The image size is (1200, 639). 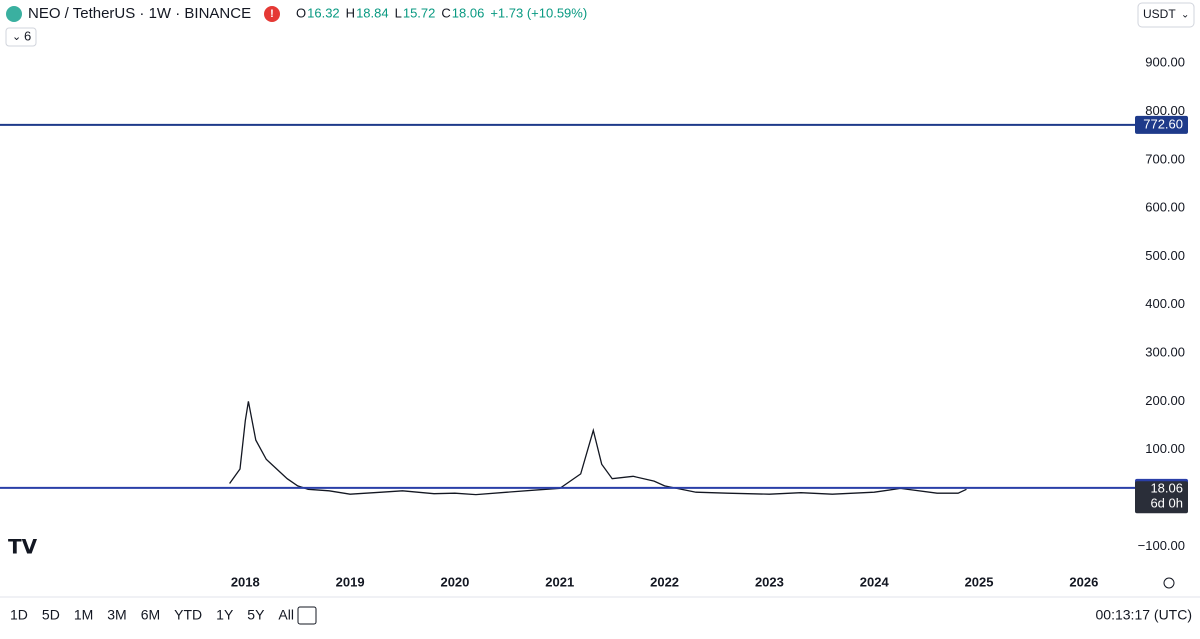 I want to click on symbol-logo, so click(x=14, y=14).